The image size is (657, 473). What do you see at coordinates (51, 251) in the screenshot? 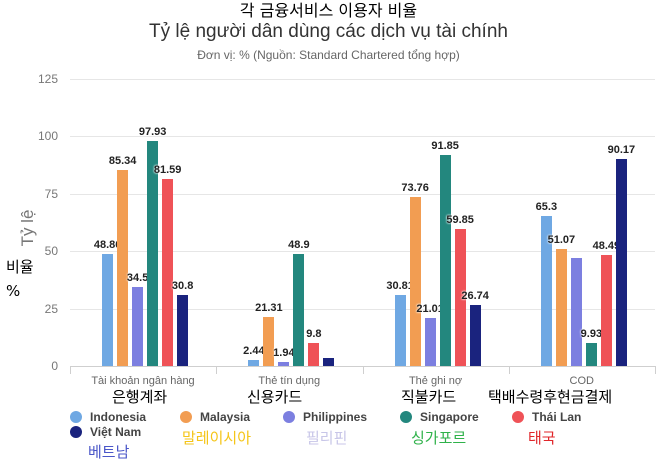
I see `y-tick-label: 50` at bounding box center [51, 251].